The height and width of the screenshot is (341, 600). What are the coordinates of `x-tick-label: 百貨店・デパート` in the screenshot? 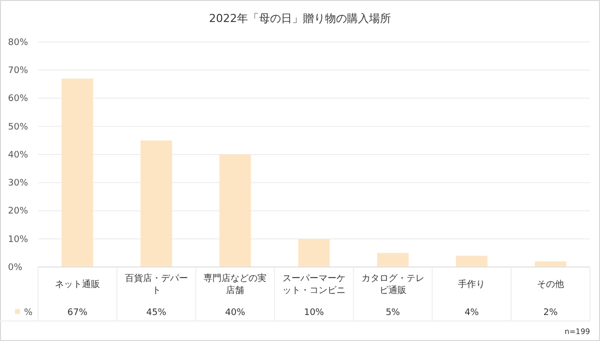 It's located at (156, 284).